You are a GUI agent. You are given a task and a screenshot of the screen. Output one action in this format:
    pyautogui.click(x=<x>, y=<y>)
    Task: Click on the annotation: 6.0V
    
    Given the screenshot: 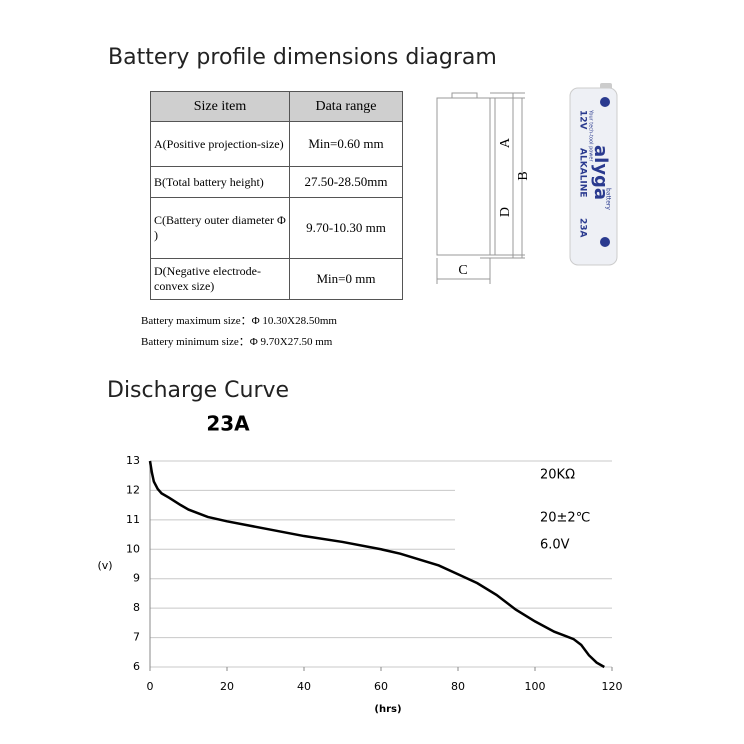 What is the action you would take?
    pyautogui.click(x=555, y=545)
    